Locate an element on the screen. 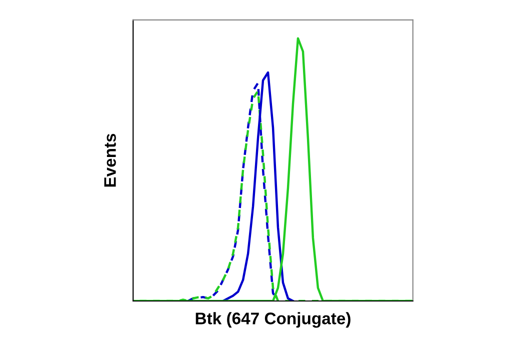 The height and width of the screenshot is (350, 520). y-axis-title: Events is located at coordinates (110, 160).